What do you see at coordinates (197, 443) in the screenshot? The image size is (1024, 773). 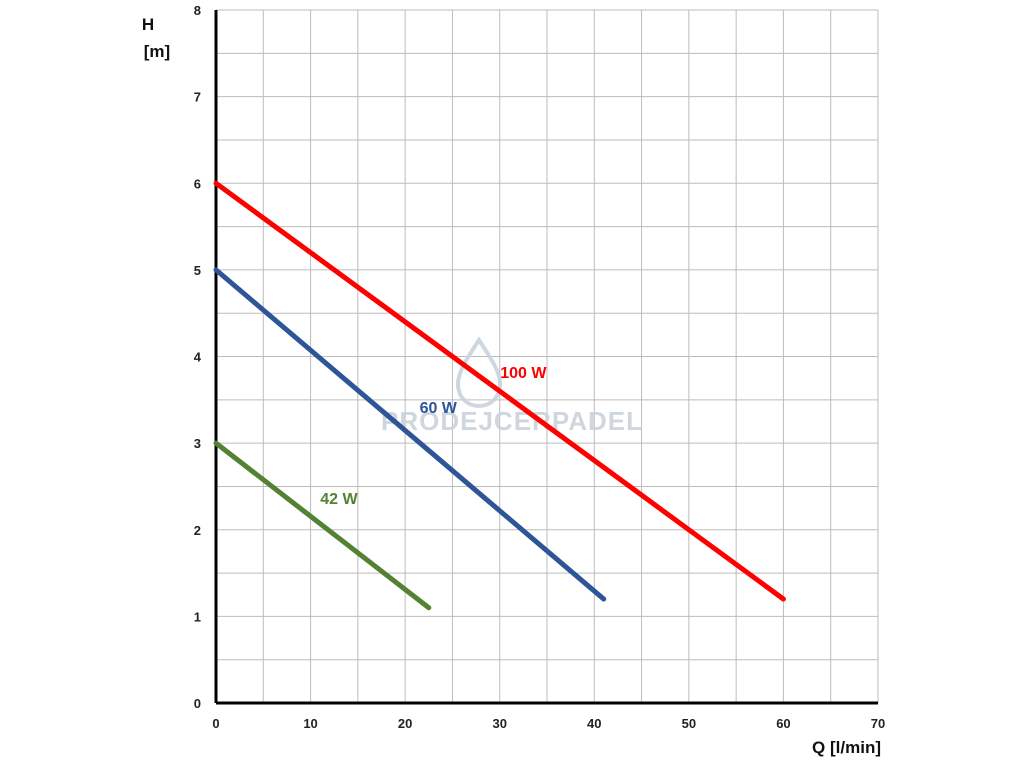 I see `y-tick-label: 3` at bounding box center [197, 443].